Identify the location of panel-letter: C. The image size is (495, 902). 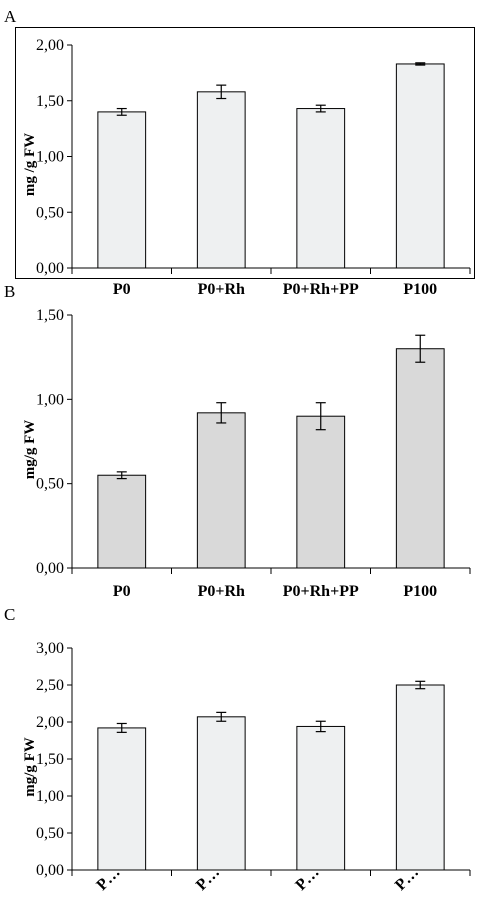
(9, 614).